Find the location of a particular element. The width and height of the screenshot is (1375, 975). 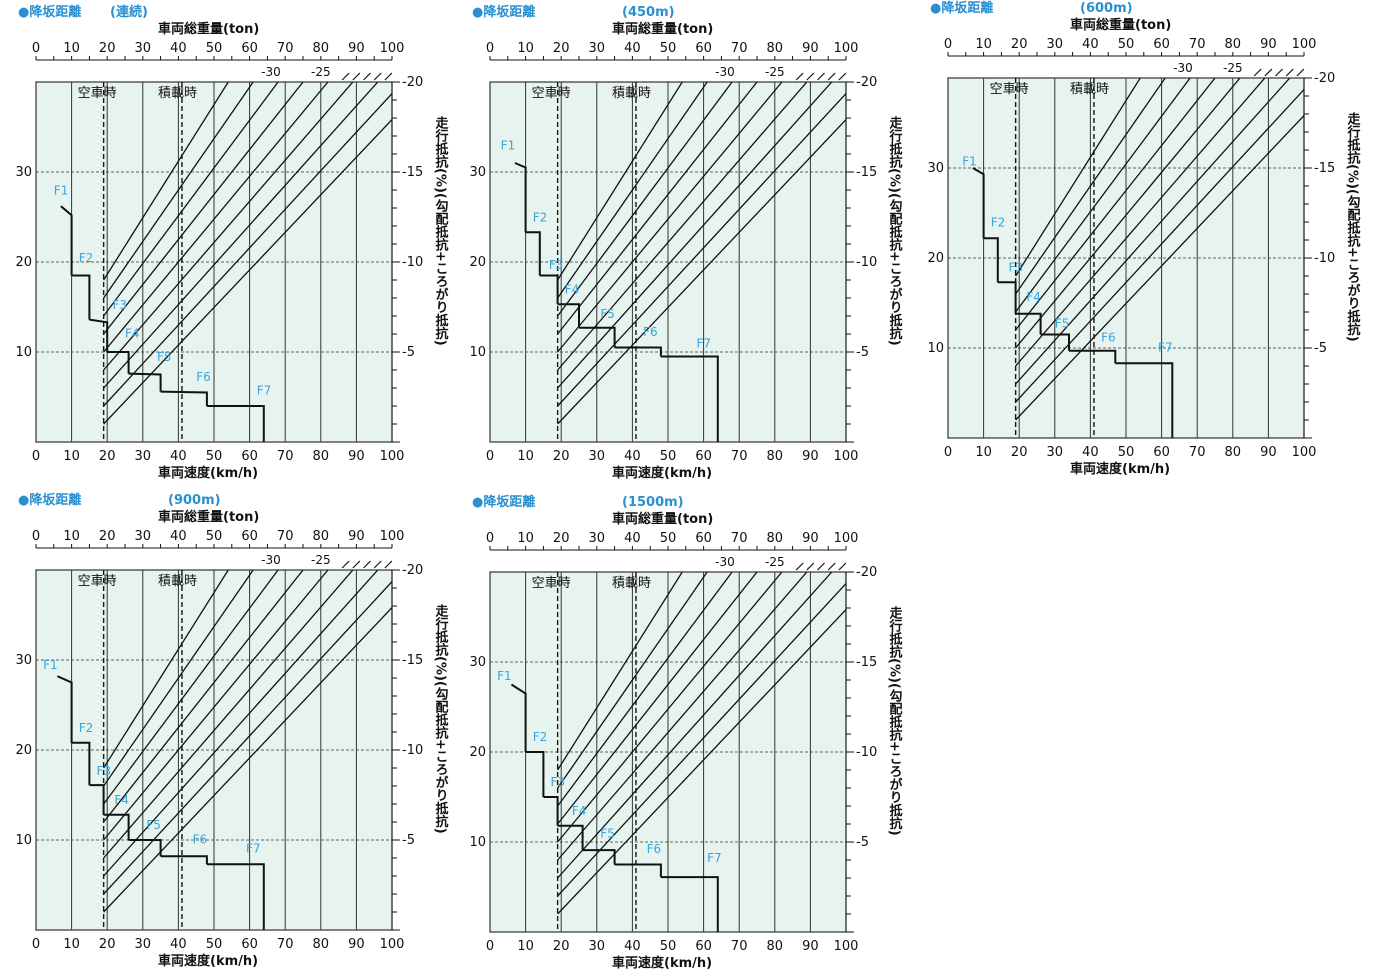

gear-curve-f7 is located at coordinates (689, 398).